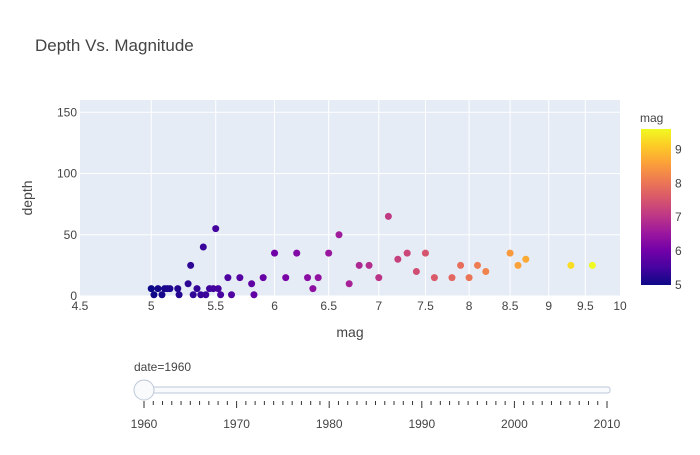  Describe the element at coordinates (236, 424) in the screenshot. I see `slider-tick-label: 1970` at that location.